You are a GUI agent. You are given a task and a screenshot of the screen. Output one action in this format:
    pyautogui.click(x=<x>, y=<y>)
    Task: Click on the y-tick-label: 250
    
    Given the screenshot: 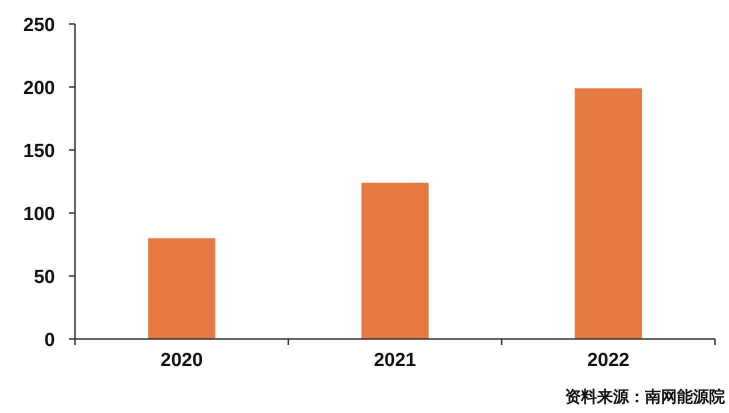 What is the action you would take?
    pyautogui.click(x=39, y=25)
    